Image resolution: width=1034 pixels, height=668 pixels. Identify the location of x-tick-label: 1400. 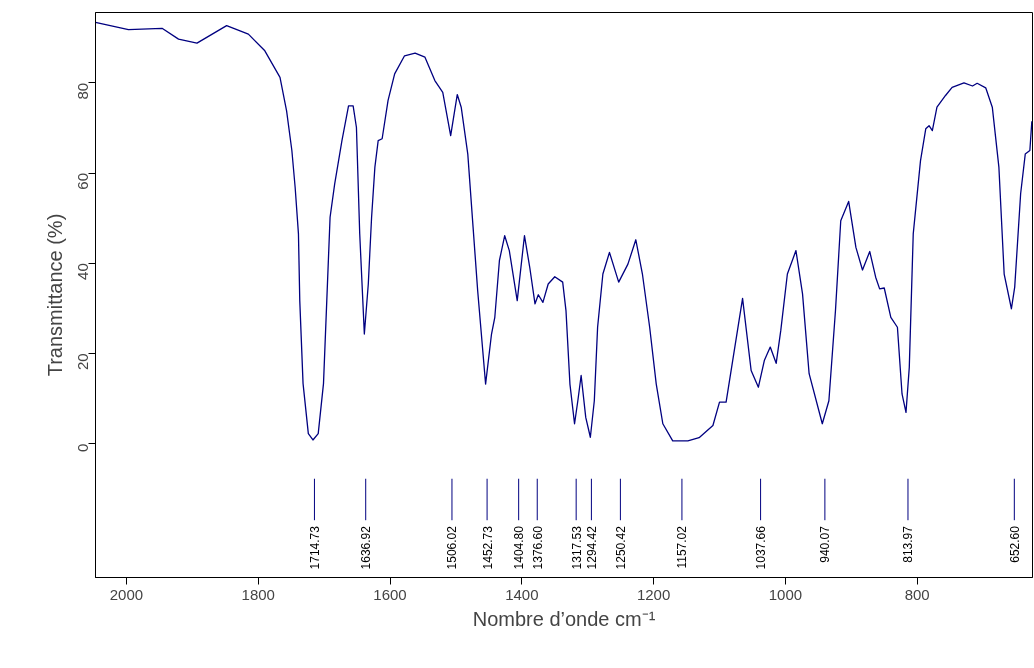
(522, 594).